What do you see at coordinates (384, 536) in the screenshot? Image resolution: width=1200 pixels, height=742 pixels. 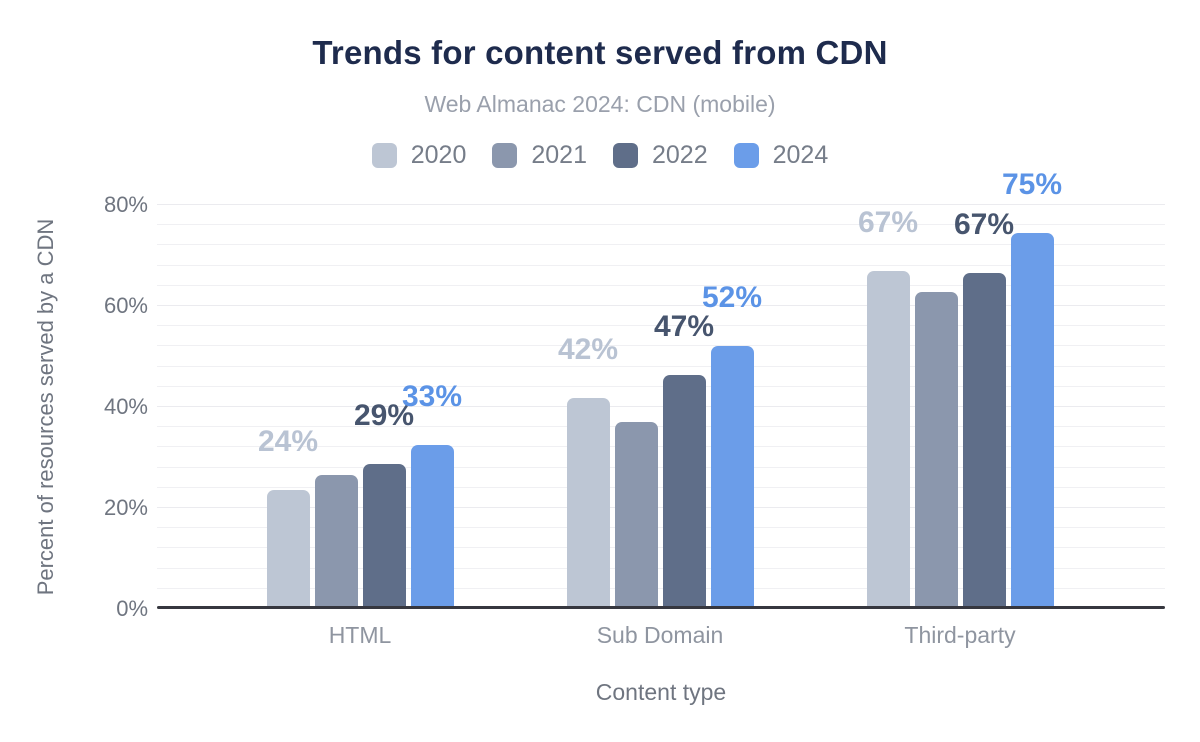 I see `bar-2022-html` at bounding box center [384, 536].